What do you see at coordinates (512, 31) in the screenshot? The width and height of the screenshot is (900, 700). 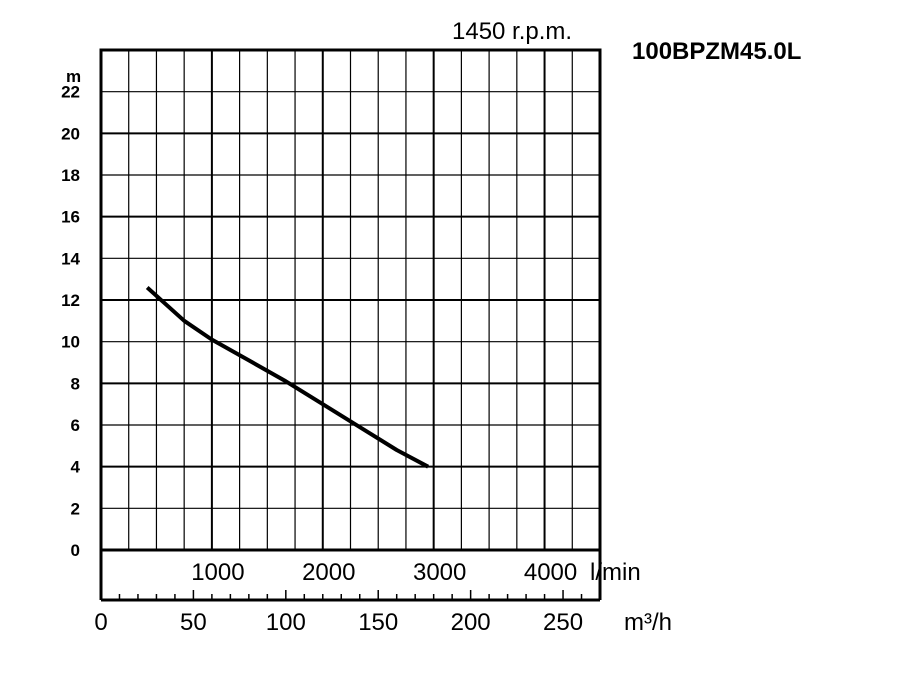 I see `speed-label: 1450 r.p.m.` at bounding box center [512, 31].